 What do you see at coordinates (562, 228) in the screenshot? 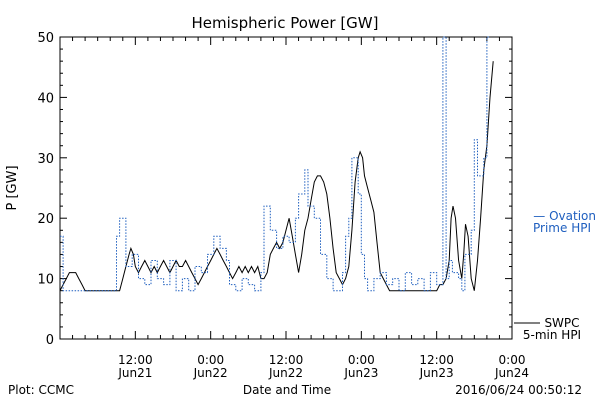
I see `legend-ovation-line2: Prime HPI` at bounding box center [562, 228].